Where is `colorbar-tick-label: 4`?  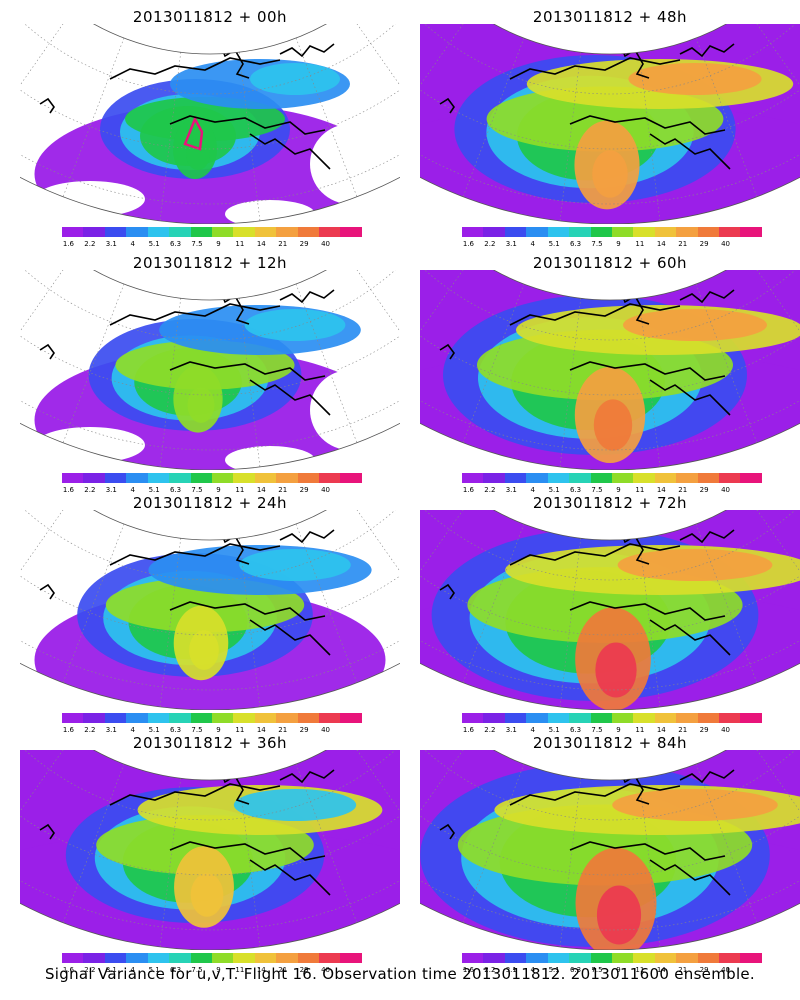
colorbar-tick-label: 4 is located at coordinates (532, 490).